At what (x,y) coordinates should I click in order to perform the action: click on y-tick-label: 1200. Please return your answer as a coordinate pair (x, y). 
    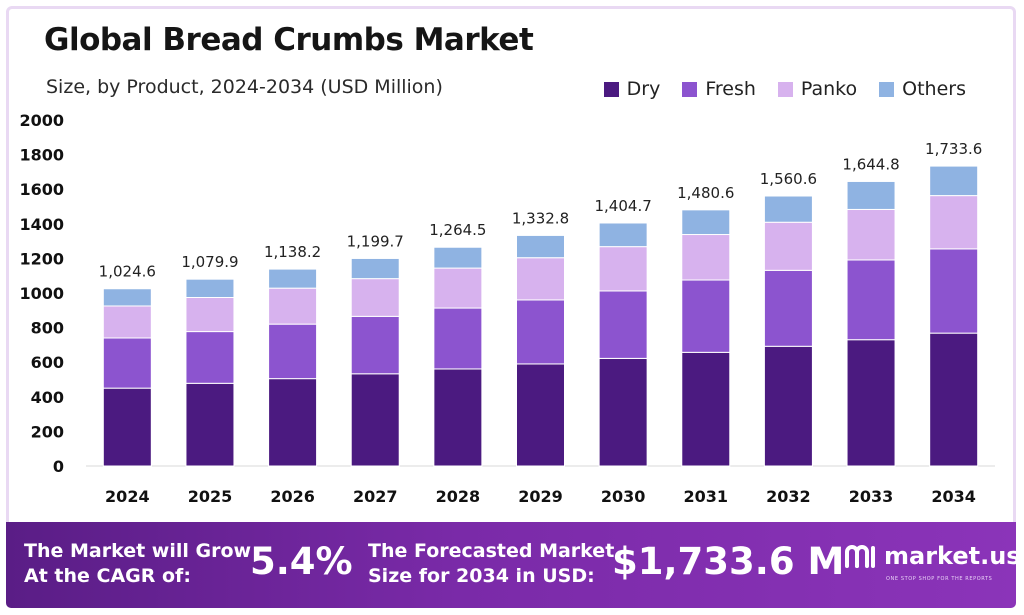
    Looking at the image, I should click on (41, 258).